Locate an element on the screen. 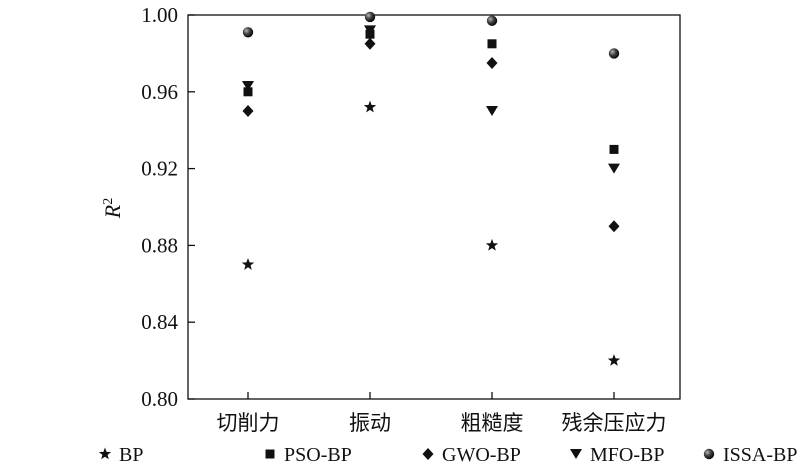  legend-marker-square is located at coordinates (270, 454).